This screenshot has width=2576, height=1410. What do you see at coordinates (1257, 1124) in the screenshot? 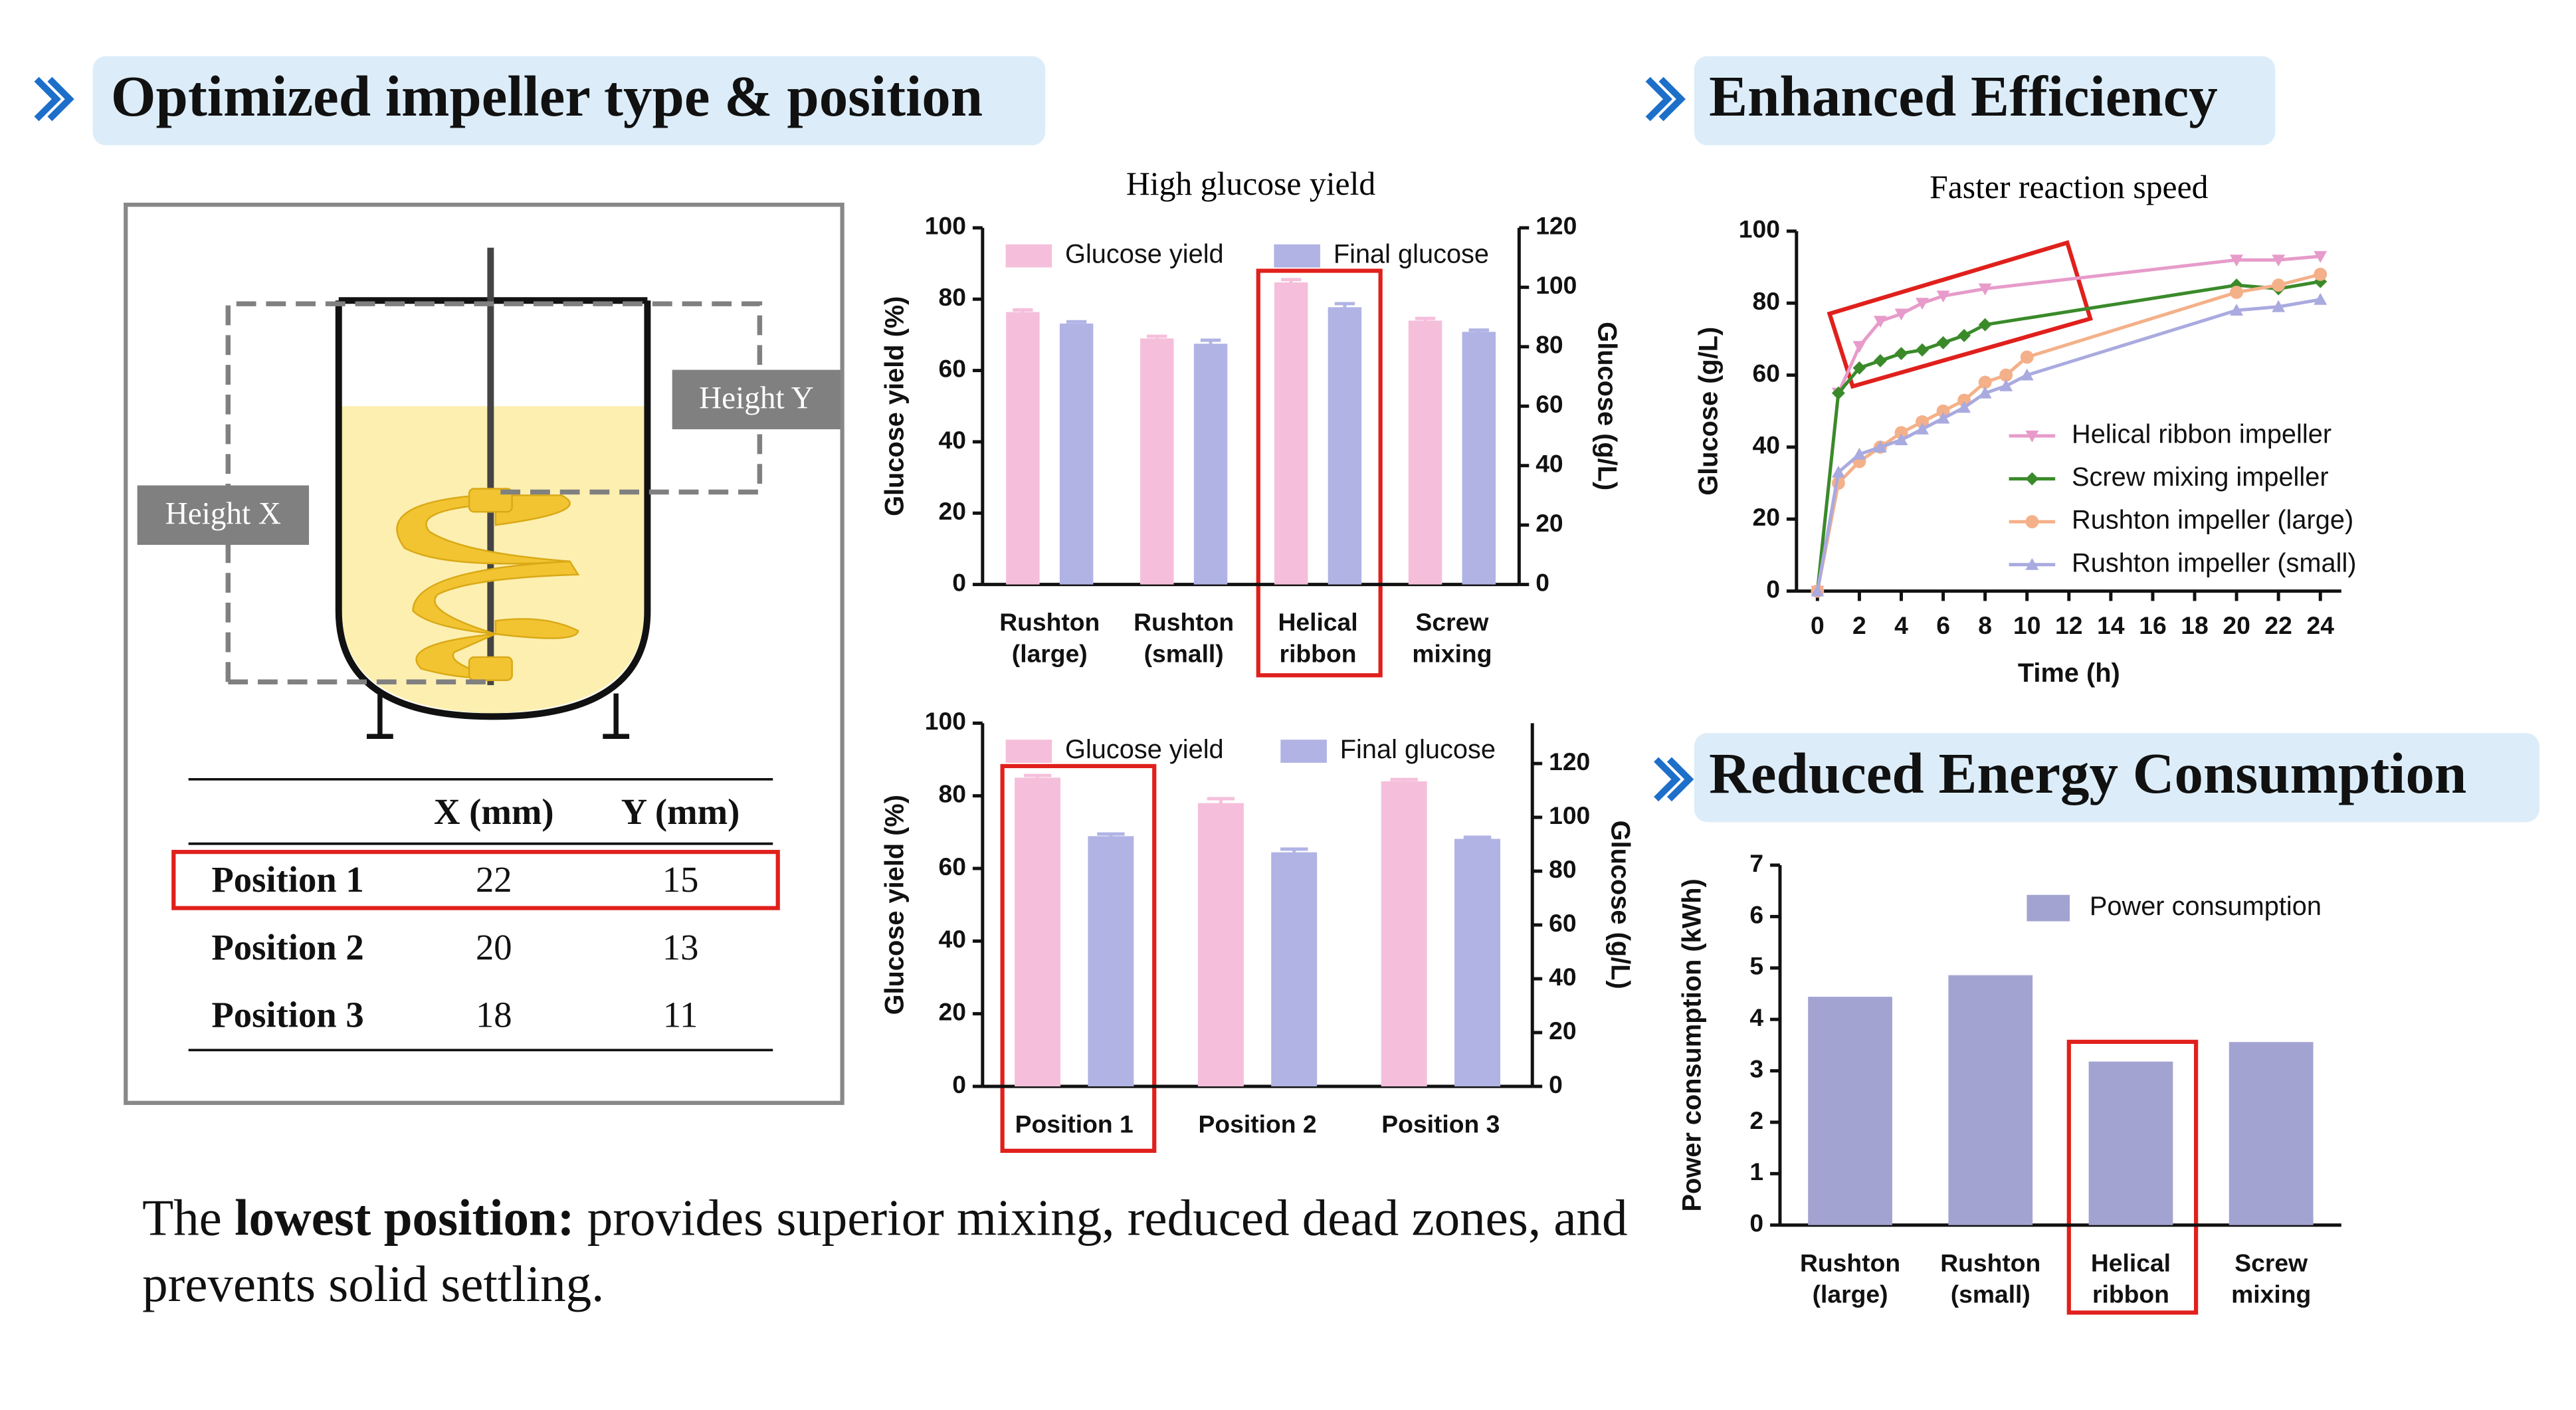
I see `x-tick-label: Position 2` at bounding box center [1257, 1124].